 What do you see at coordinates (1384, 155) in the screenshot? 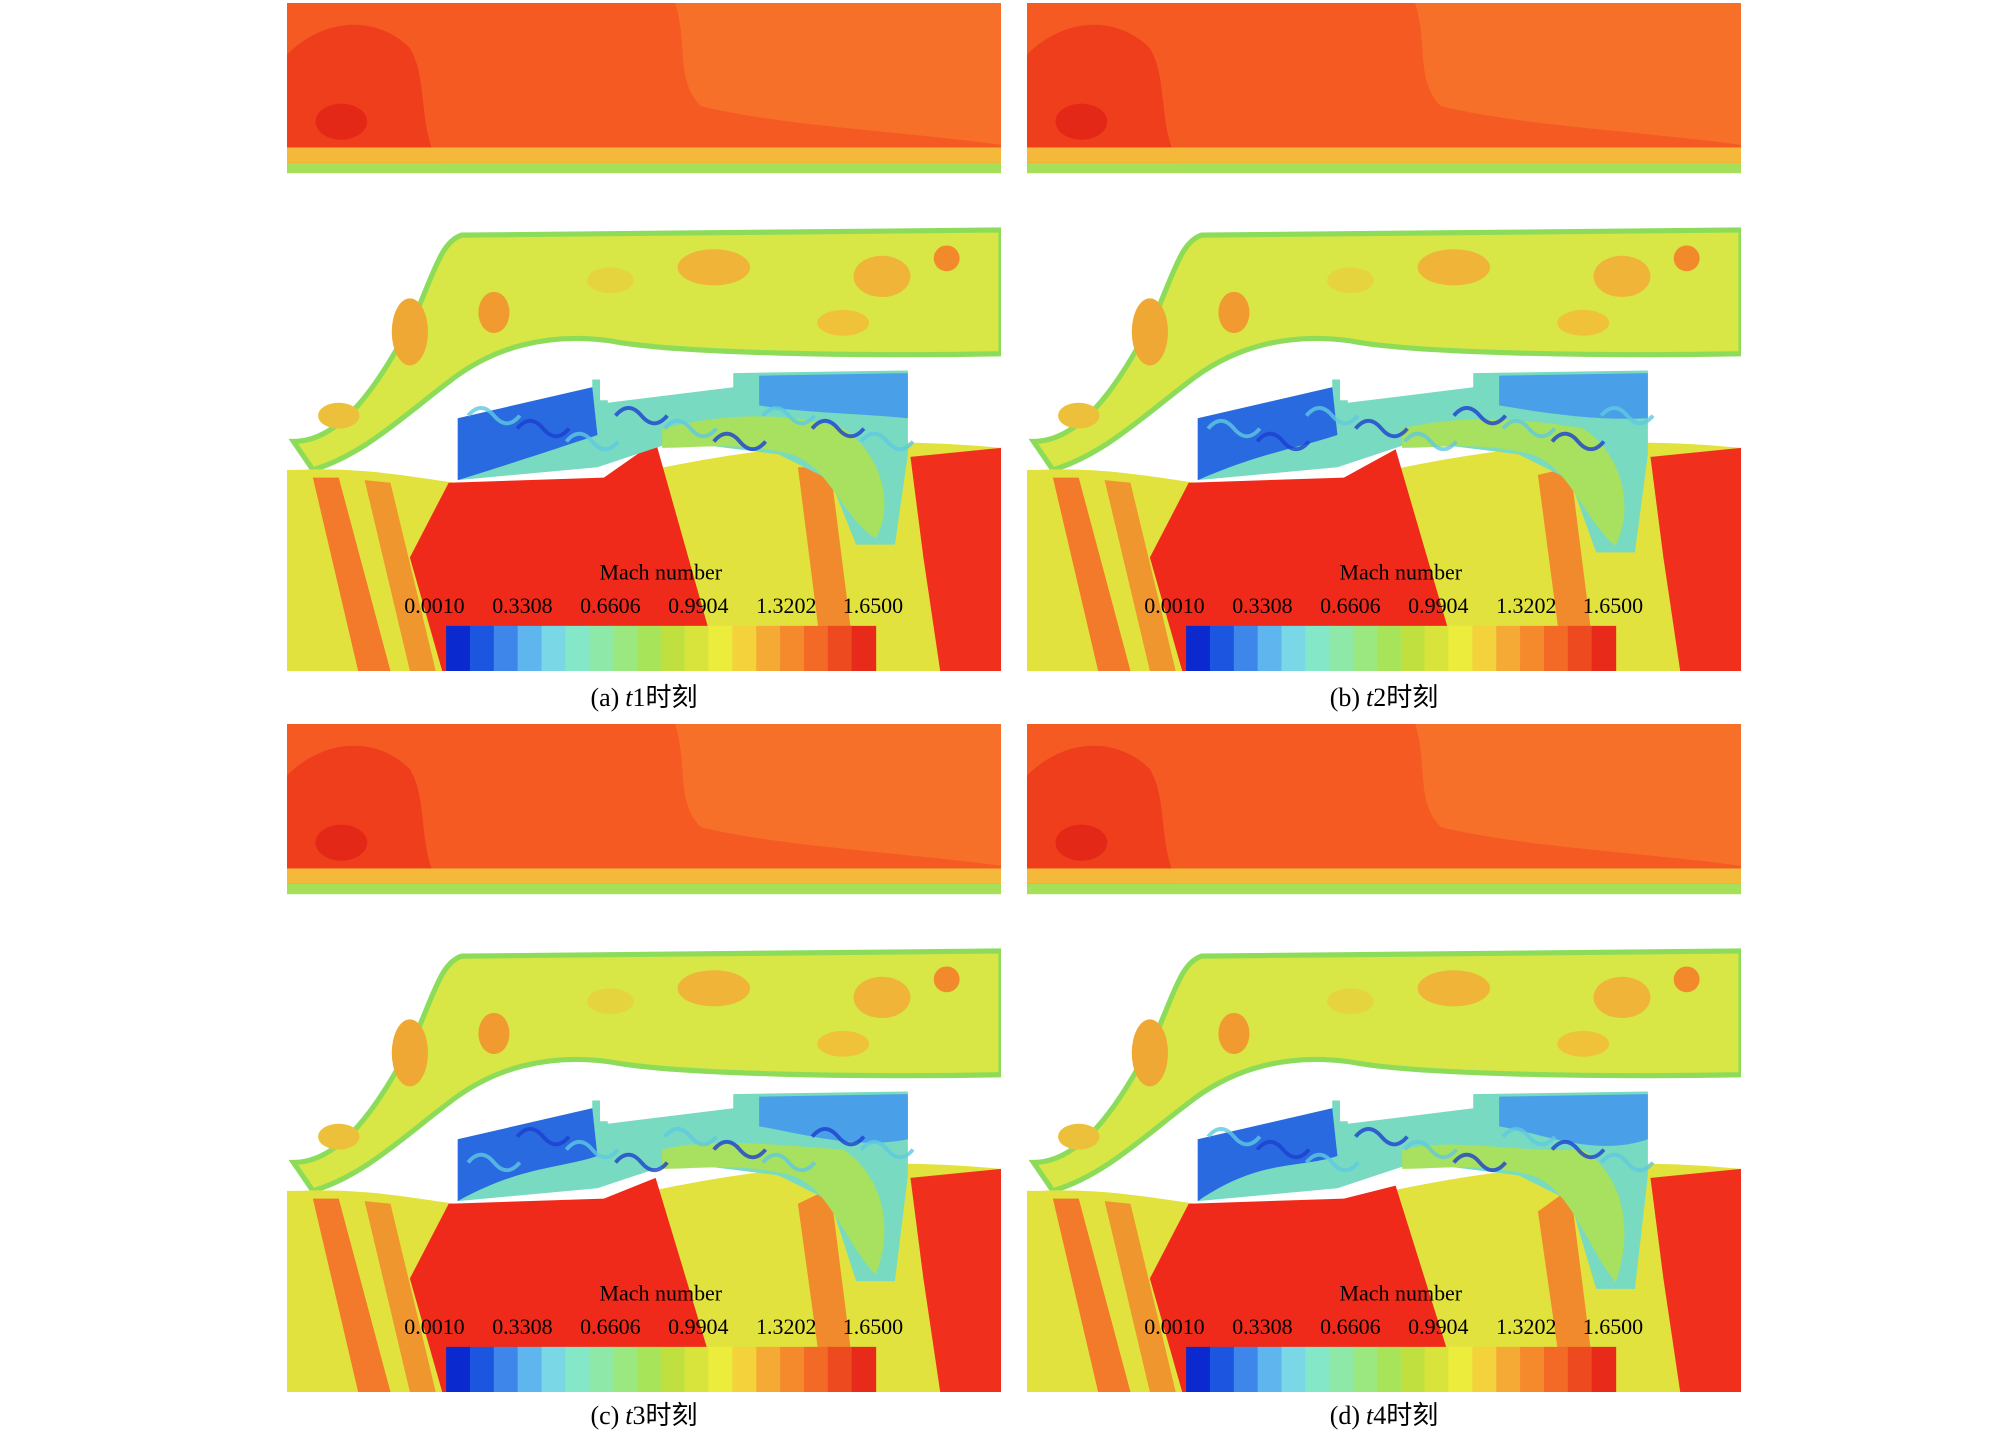
I see `boundary-layer` at bounding box center [1384, 155].